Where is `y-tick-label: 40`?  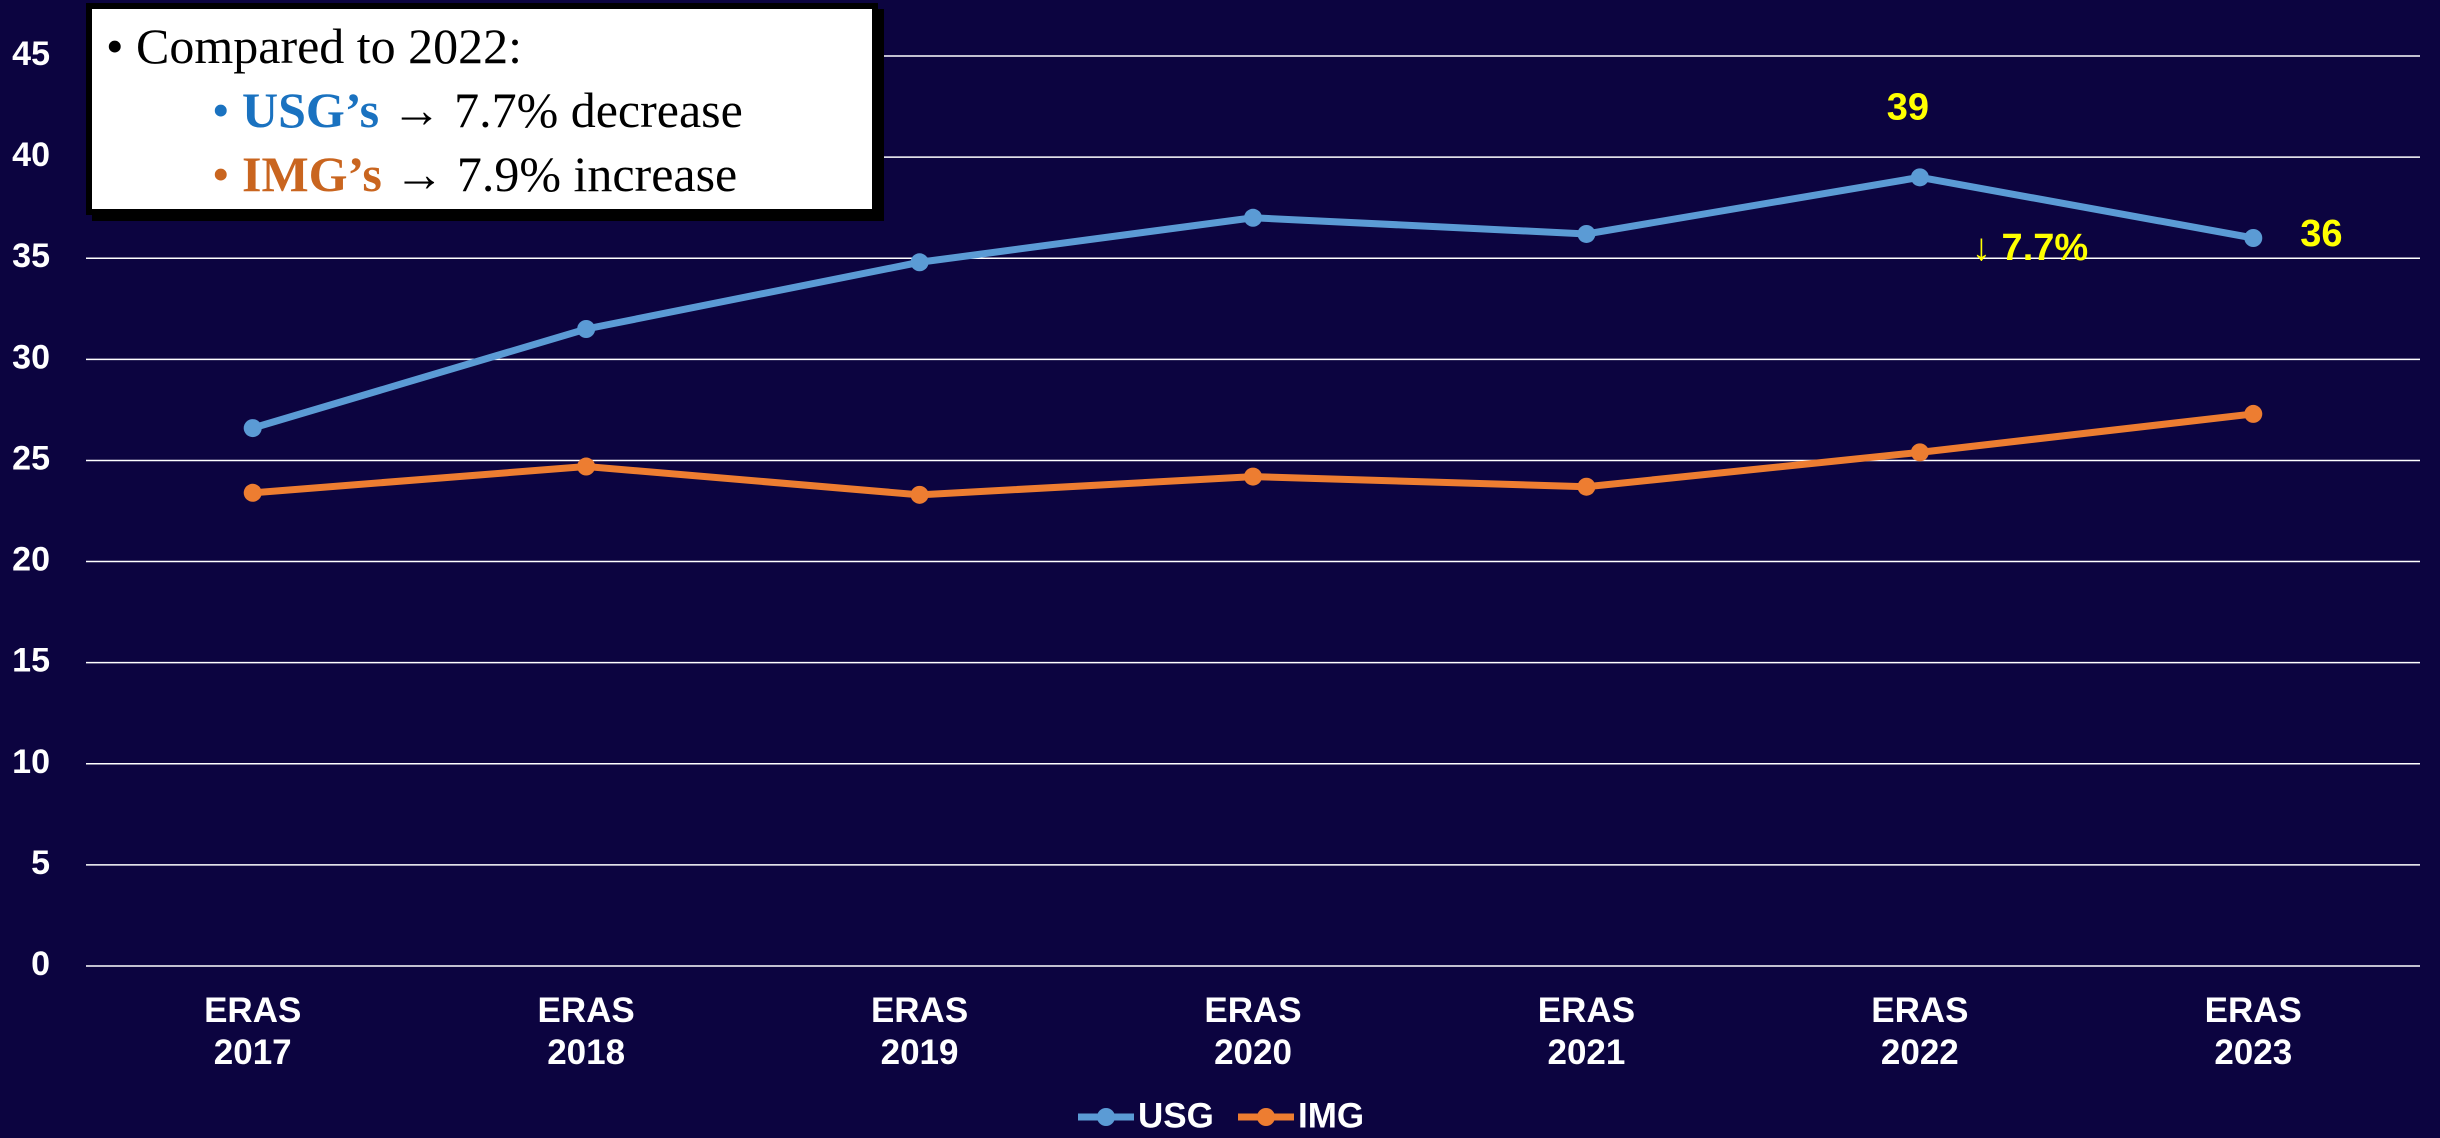 y-tick-label: 40 is located at coordinates (31, 155).